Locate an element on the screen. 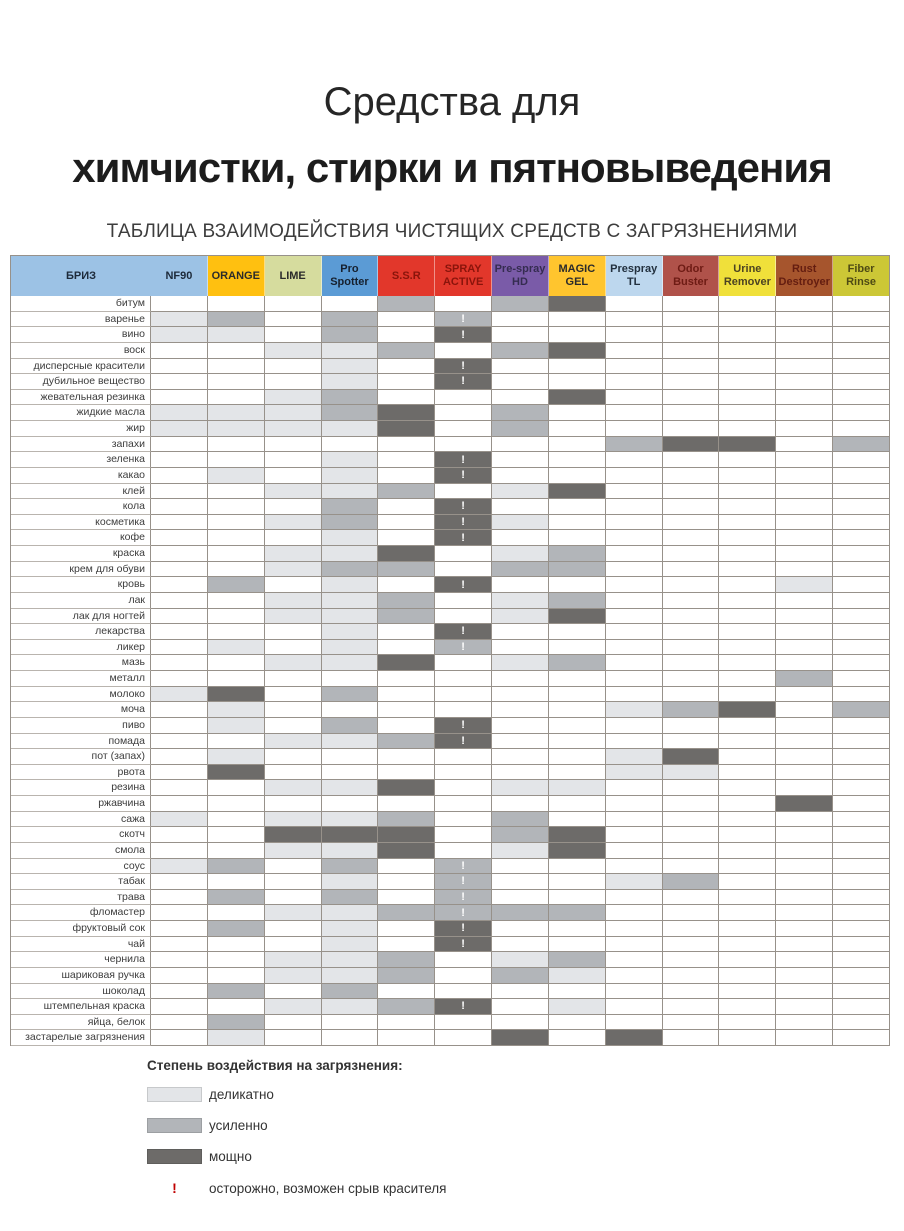 The width and height of the screenshot is (904, 1231). table-row: рвота is located at coordinates (450, 772).